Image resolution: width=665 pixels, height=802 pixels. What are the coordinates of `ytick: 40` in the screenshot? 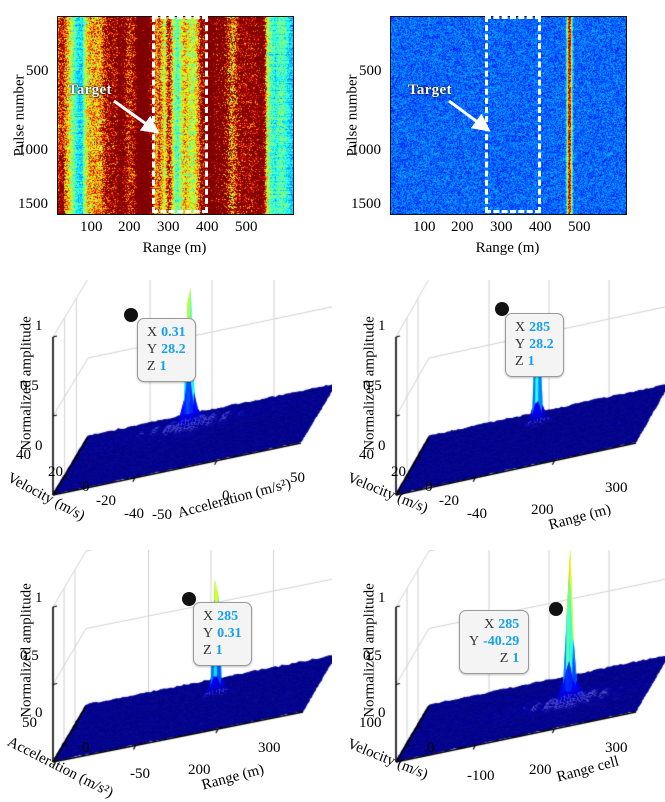 It's located at (23, 455).